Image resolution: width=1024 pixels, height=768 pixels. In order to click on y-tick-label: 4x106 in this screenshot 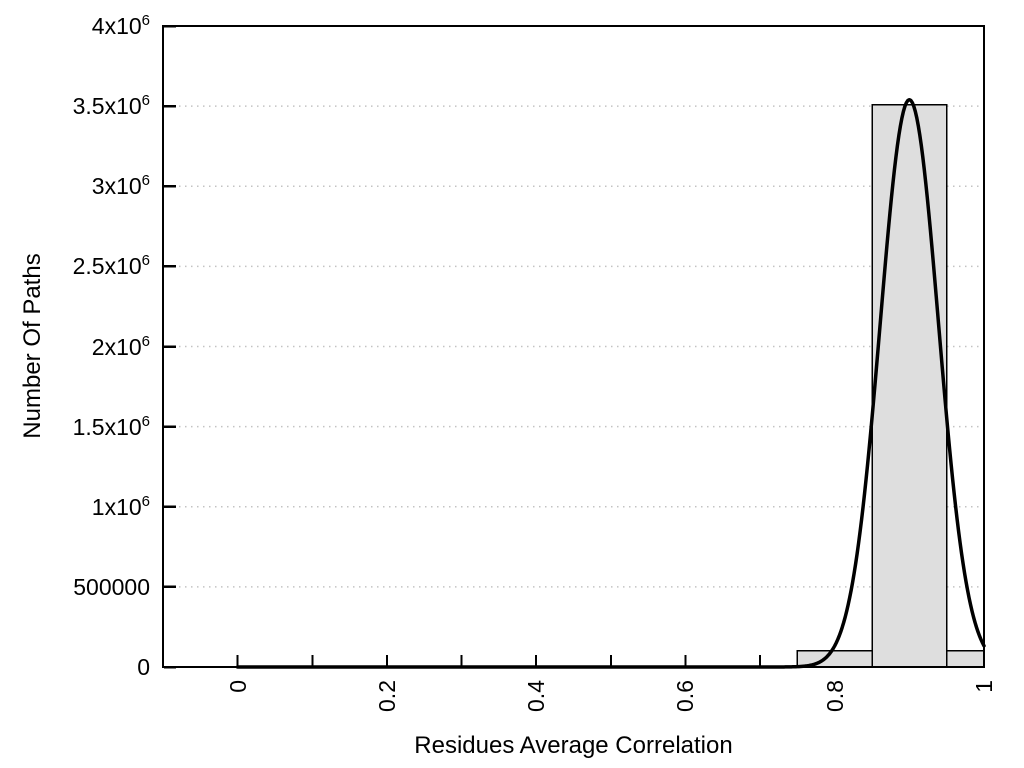, I will do `click(120, 25)`.